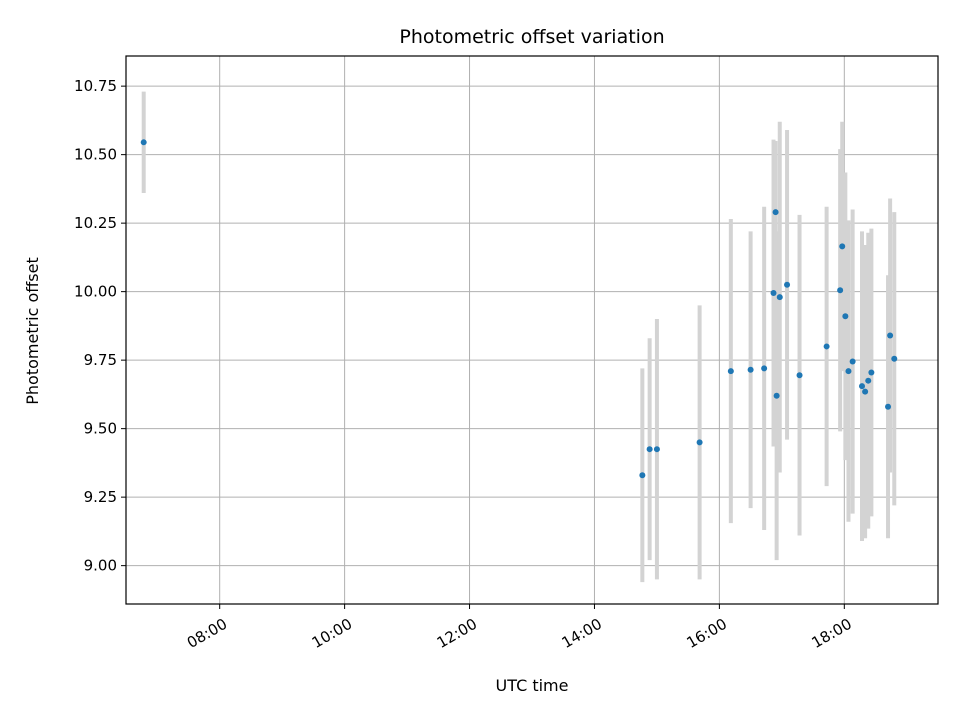 The image size is (960, 720). I want to click on y-axis: 9.00 9.25 9.50 9.75 10.00 10.25 10.50 10.75, so click(100, 326).